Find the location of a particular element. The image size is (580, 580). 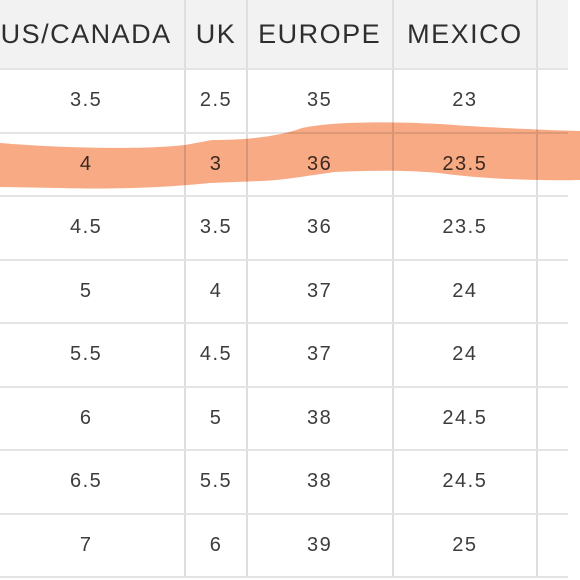

header-cutoff-cell is located at coordinates (553, 35).